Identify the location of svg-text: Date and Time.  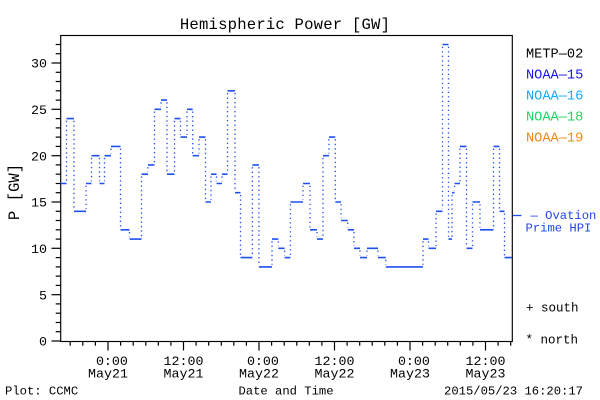
(285, 392).